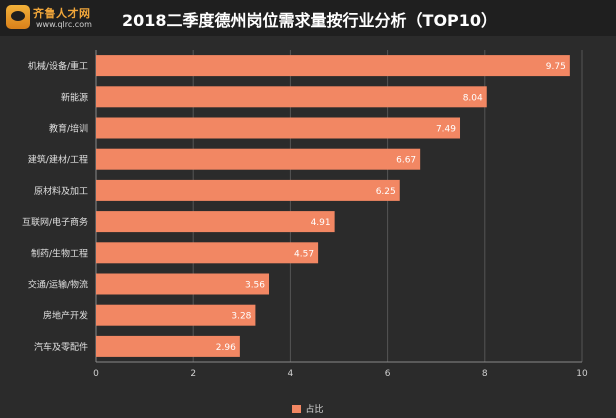 The height and width of the screenshot is (418, 616). I want to click on value-label: 3.56, so click(255, 286).